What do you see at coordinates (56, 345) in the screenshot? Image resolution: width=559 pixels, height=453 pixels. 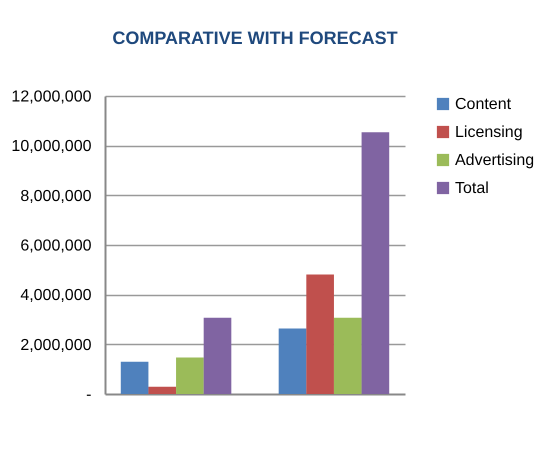 I see `y-tick-label: 2,000,000` at bounding box center [56, 345].